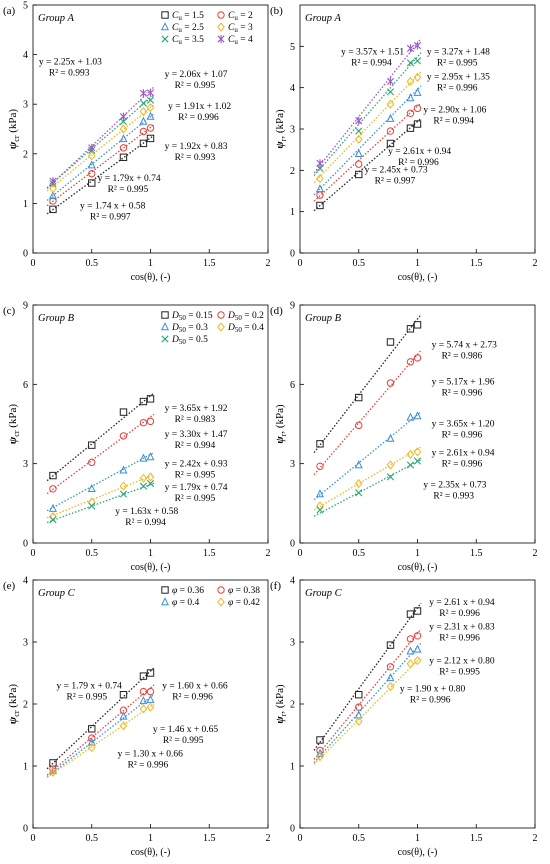 This screenshot has width=550, height=864. I want to click on fit-equation: y = 2.95x + 1.35, so click(458, 77).